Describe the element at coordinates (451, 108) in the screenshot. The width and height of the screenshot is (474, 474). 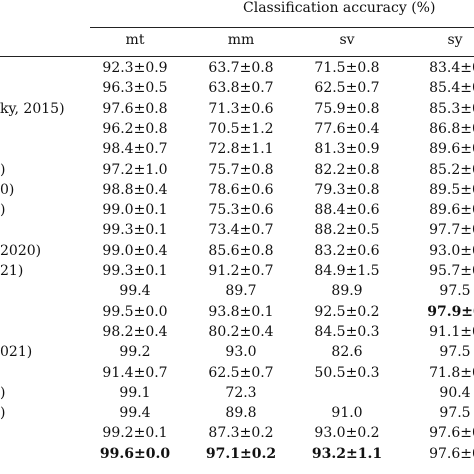
I see `table-cell-sy: 85.3±0` at that location.